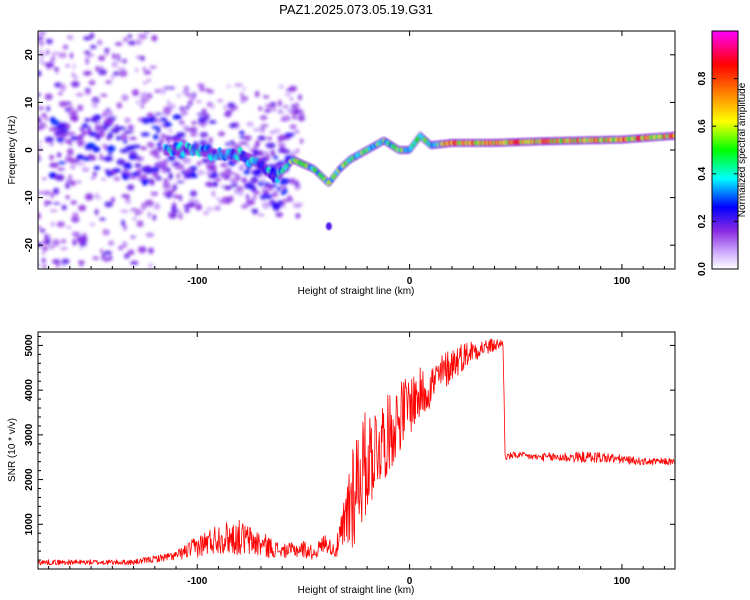 This screenshot has width=750, height=600. I want to click on snr-ytick-label: 2000, so click(29, 479).